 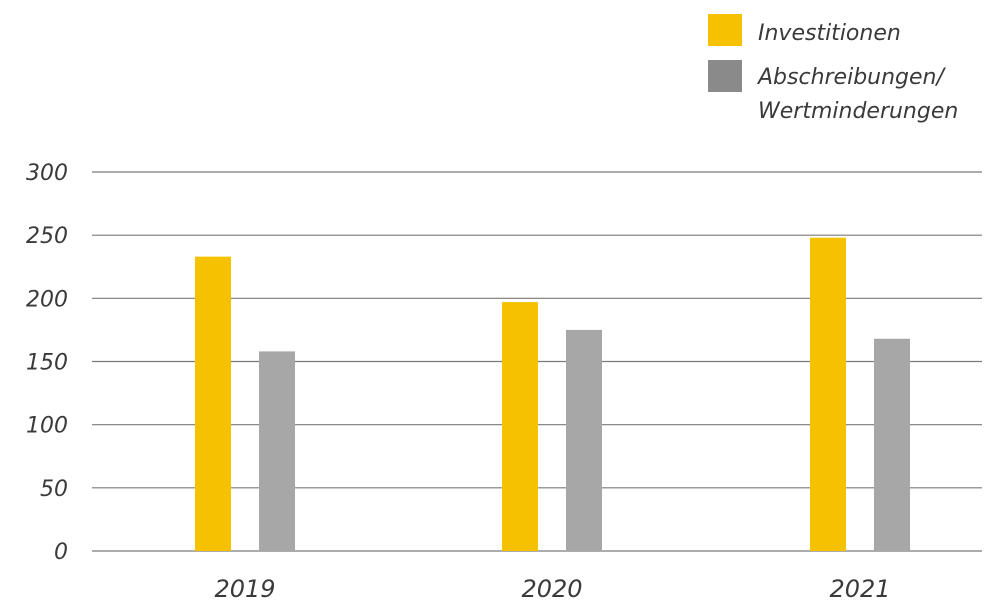 I want to click on legend-label: Investitionen, so click(x=829, y=33).